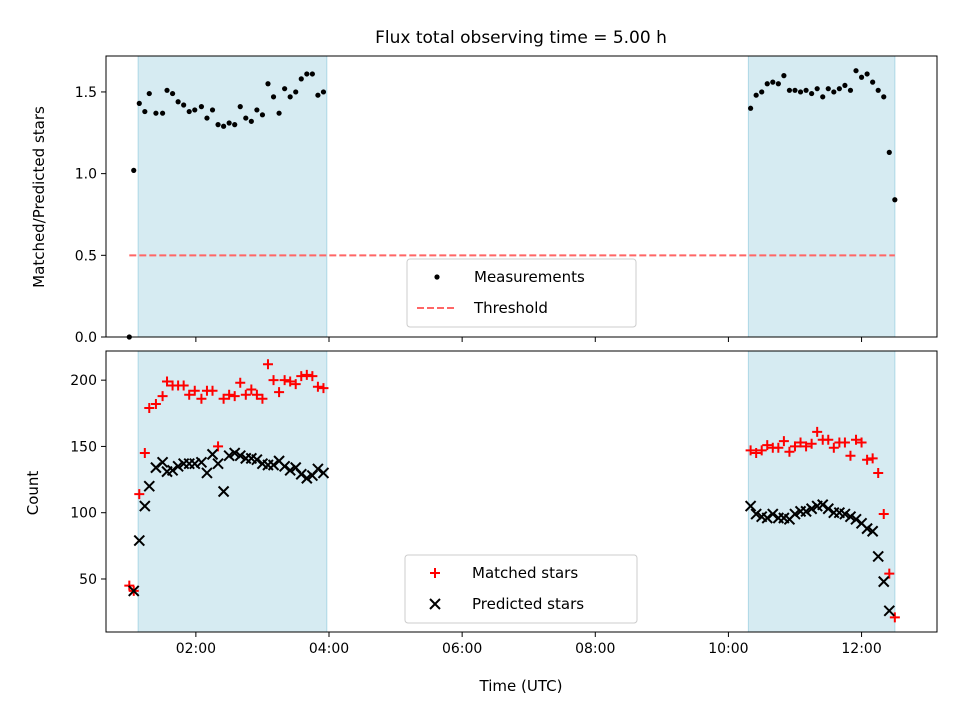  What do you see at coordinates (196, 649) in the screenshot?
I see `x-tick-label: 02:00` at bounding box center [196, 649].